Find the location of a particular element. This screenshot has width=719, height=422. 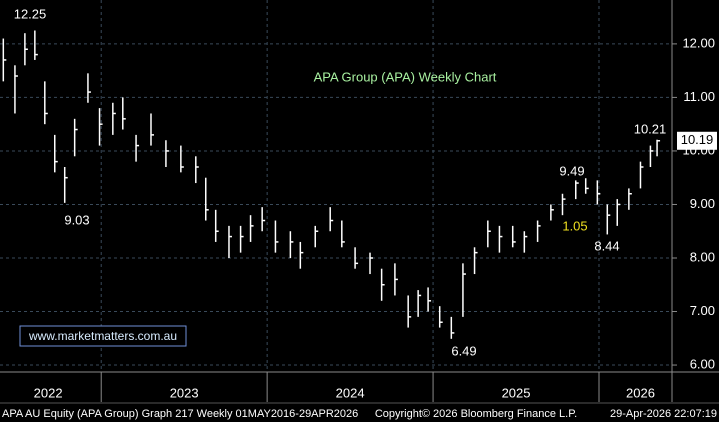

x-tick-label: 2022 is located at coordinates (48, 392).